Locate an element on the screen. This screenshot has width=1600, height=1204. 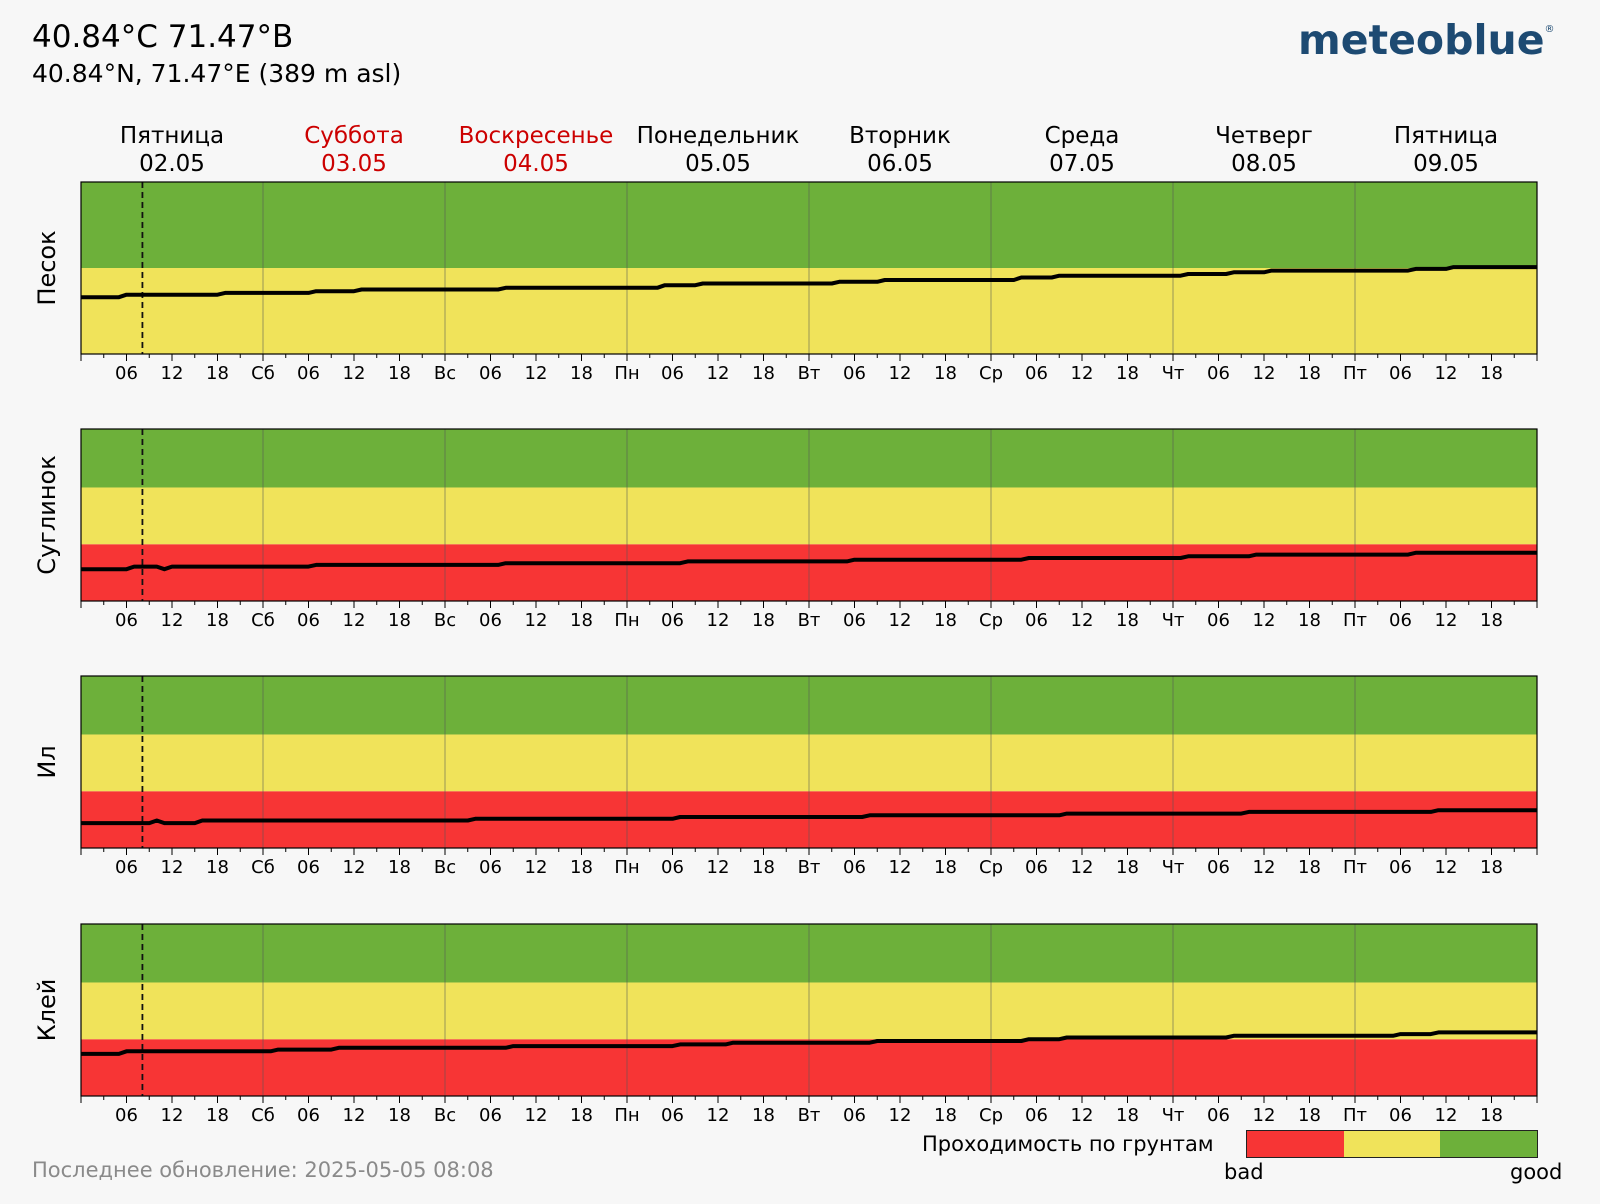
day-date-label: 05.05 is located at coordinates (718, 164).